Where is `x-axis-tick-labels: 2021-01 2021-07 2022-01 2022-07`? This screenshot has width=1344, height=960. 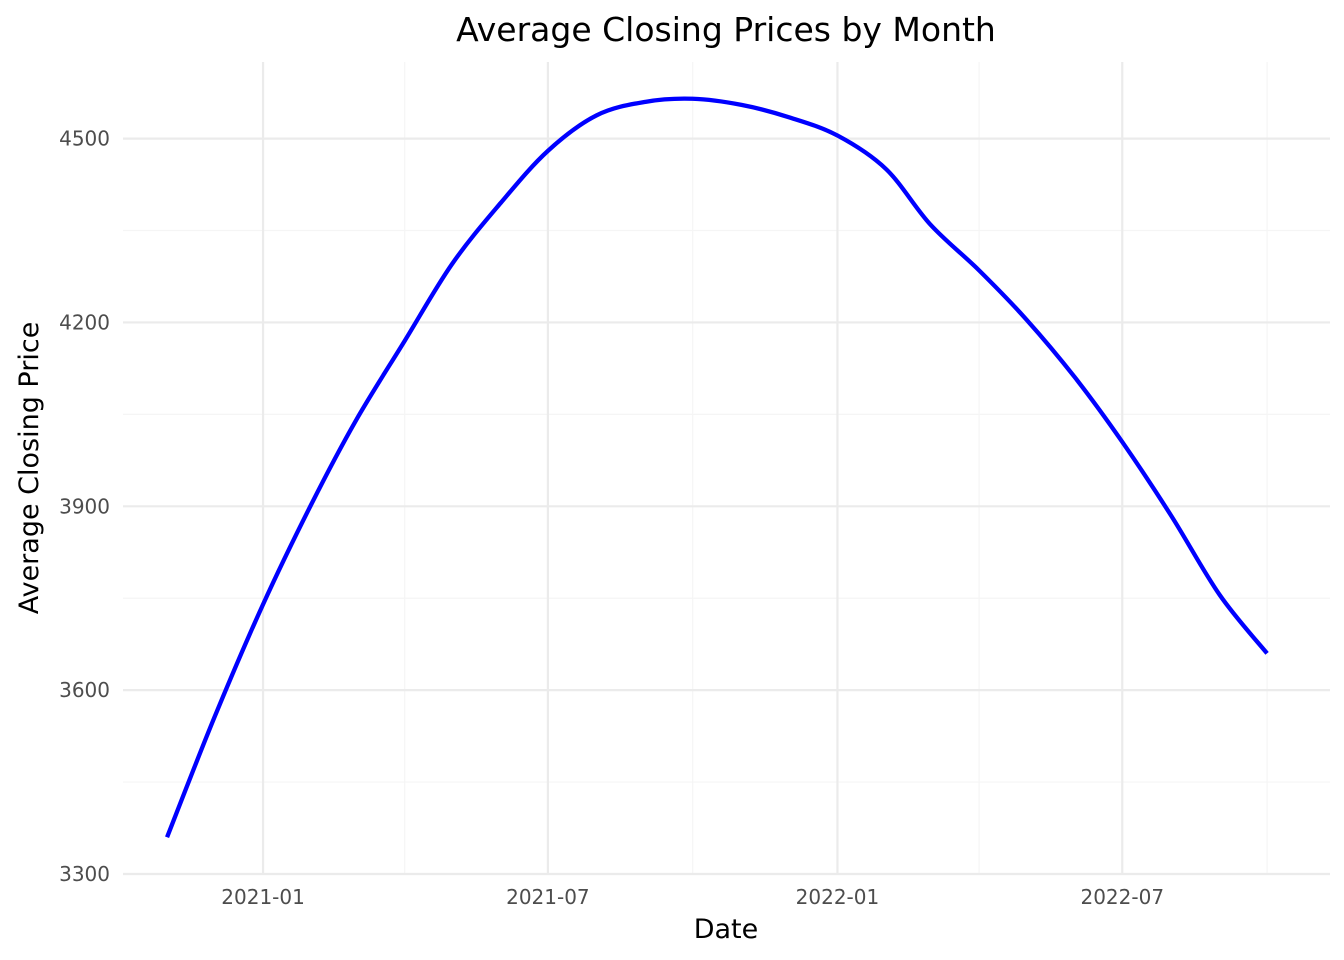 x-axis-tick-labels: 2021-01 2021-07 2022-01 2022-07 is located at coordinates (692, 897).